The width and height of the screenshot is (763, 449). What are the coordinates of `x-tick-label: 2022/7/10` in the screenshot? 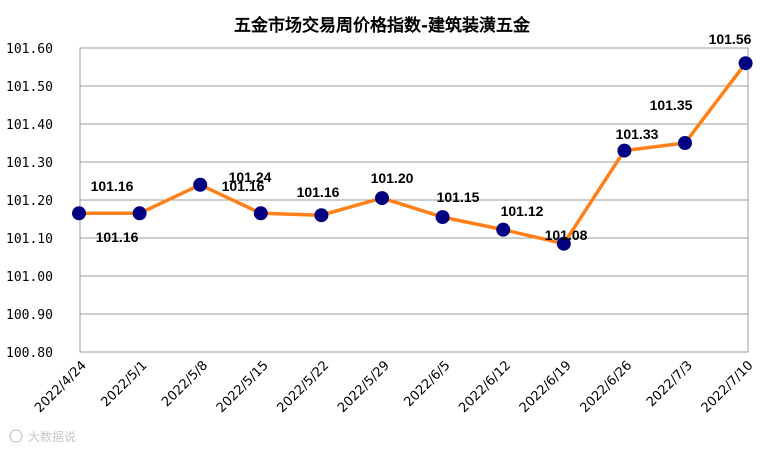 It's located at (728, 387).